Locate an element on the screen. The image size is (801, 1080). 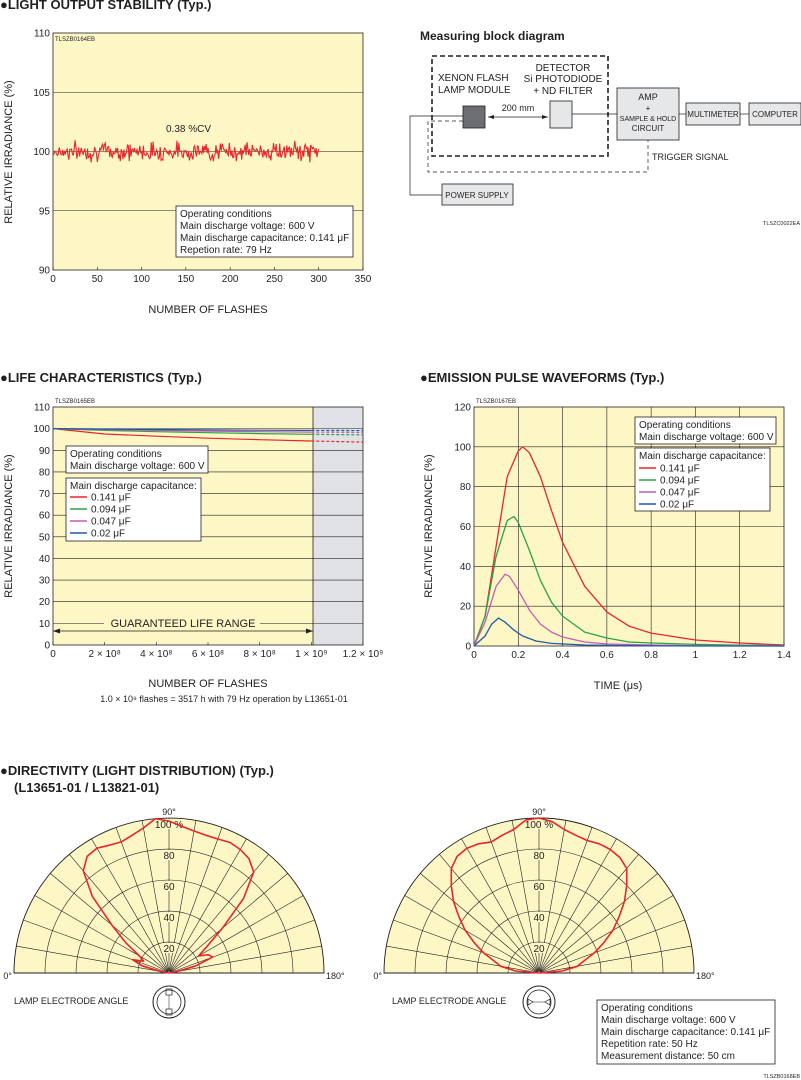
lamp-module-box is located at coordinates (520, 106).